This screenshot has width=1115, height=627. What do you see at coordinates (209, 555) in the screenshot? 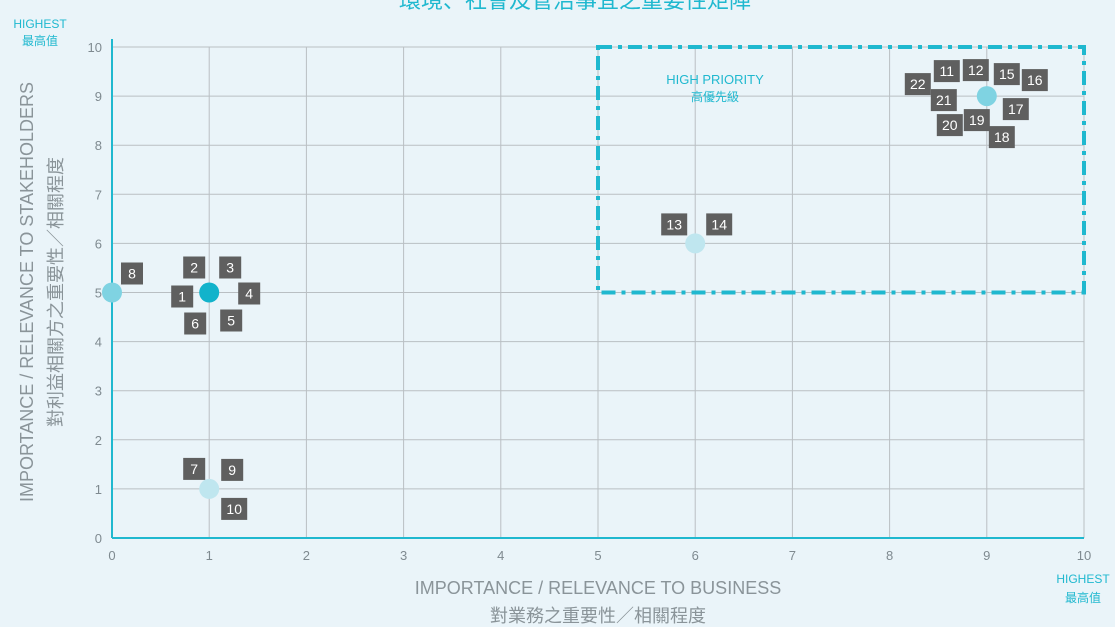
I see `x-tick-label: 1` at bounding box center [209, 555].